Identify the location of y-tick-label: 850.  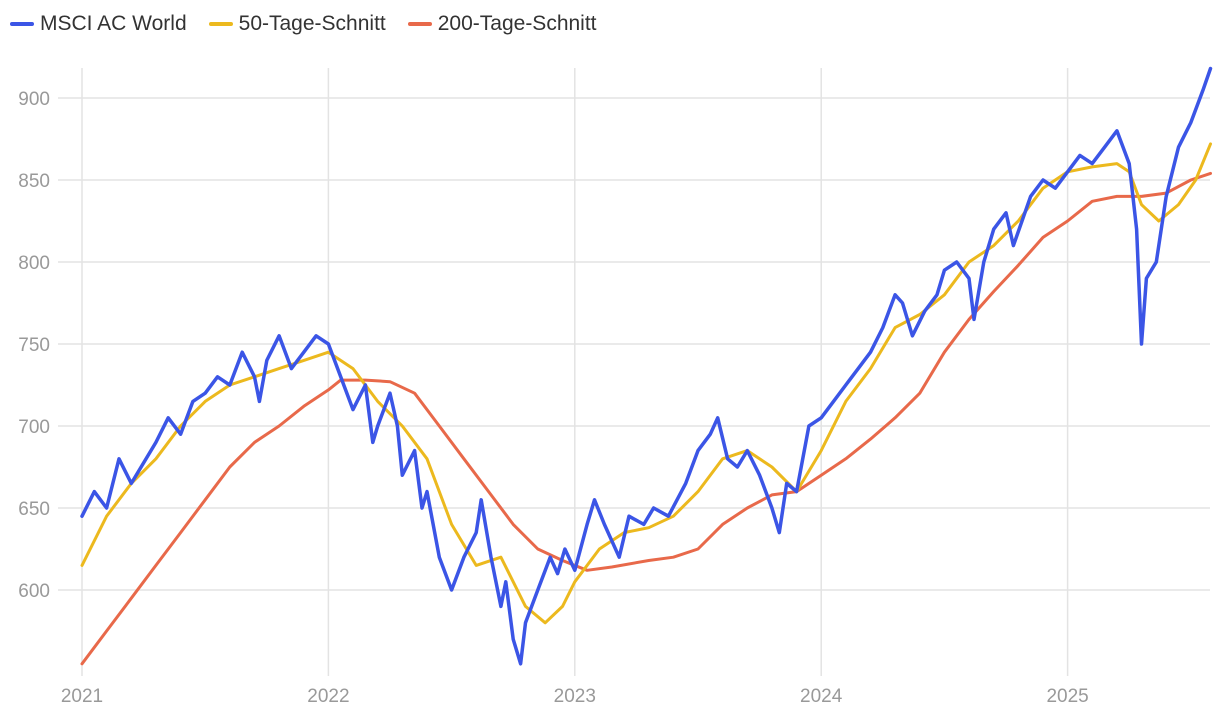
(34, 181).